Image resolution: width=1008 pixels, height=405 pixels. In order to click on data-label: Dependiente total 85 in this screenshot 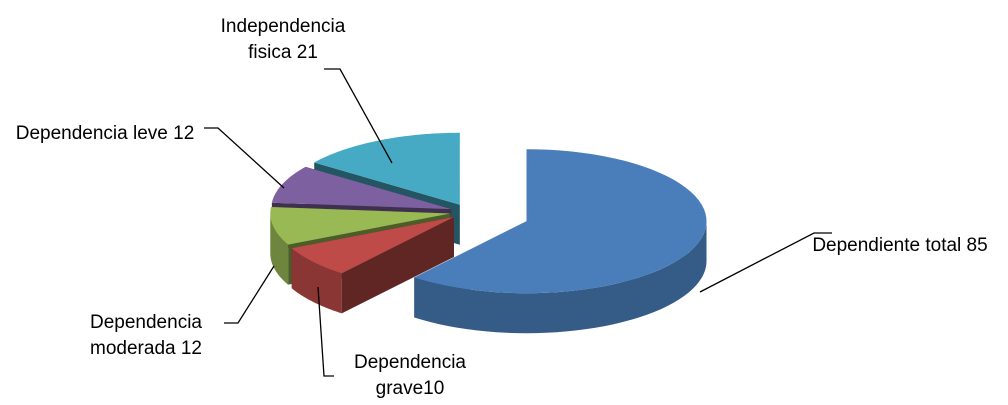, I will do `click(900, 245)`.